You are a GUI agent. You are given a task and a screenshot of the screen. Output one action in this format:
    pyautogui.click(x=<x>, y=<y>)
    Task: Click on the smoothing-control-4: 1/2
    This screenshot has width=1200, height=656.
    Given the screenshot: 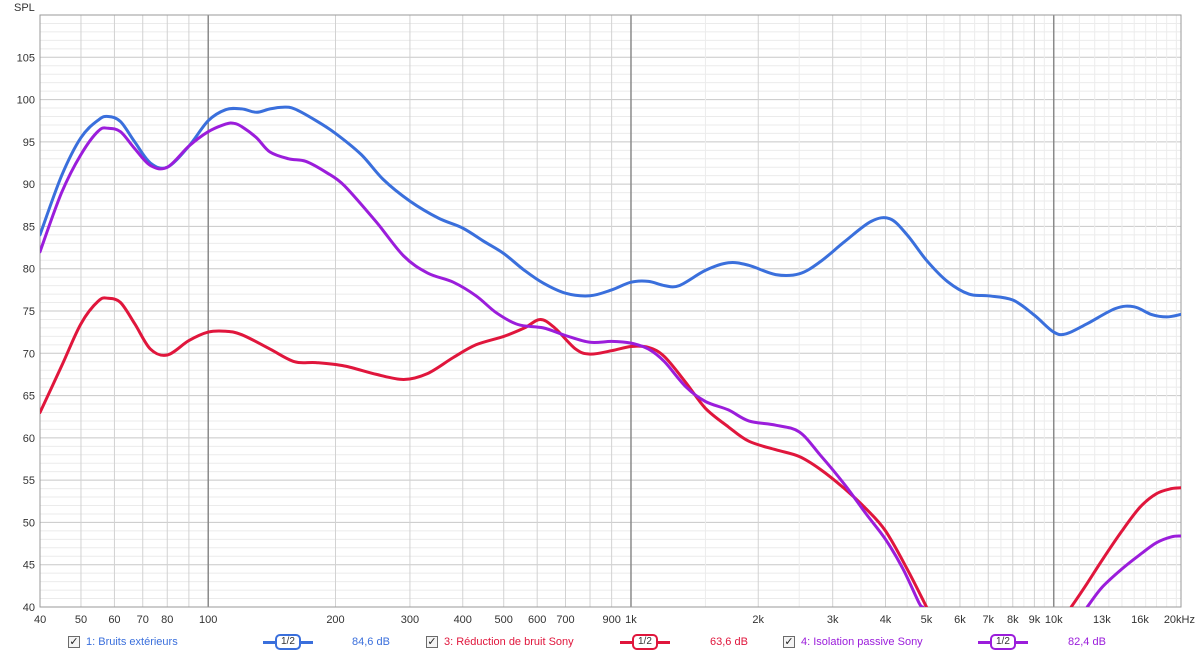 What is the action you would take?
    pyautogui.click(x=1003, y=642)
    